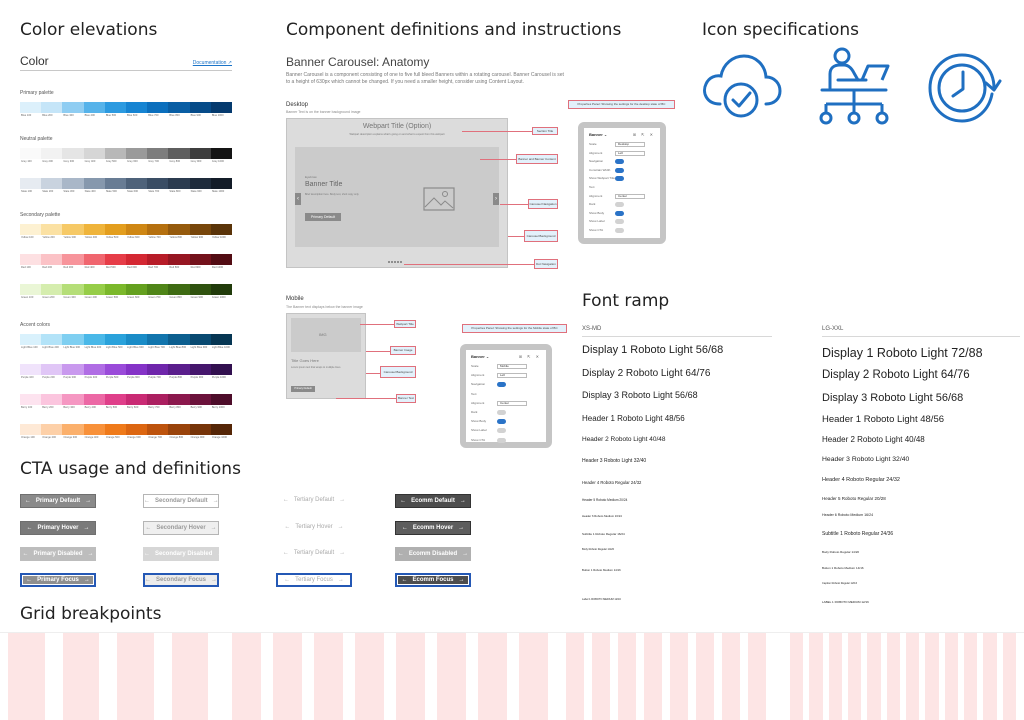 The width and height of the screenshot is (1024, 720). Describe the element at coordinates (512, 366) in the screenshot. I see `panel-select: Mobile` at that location.